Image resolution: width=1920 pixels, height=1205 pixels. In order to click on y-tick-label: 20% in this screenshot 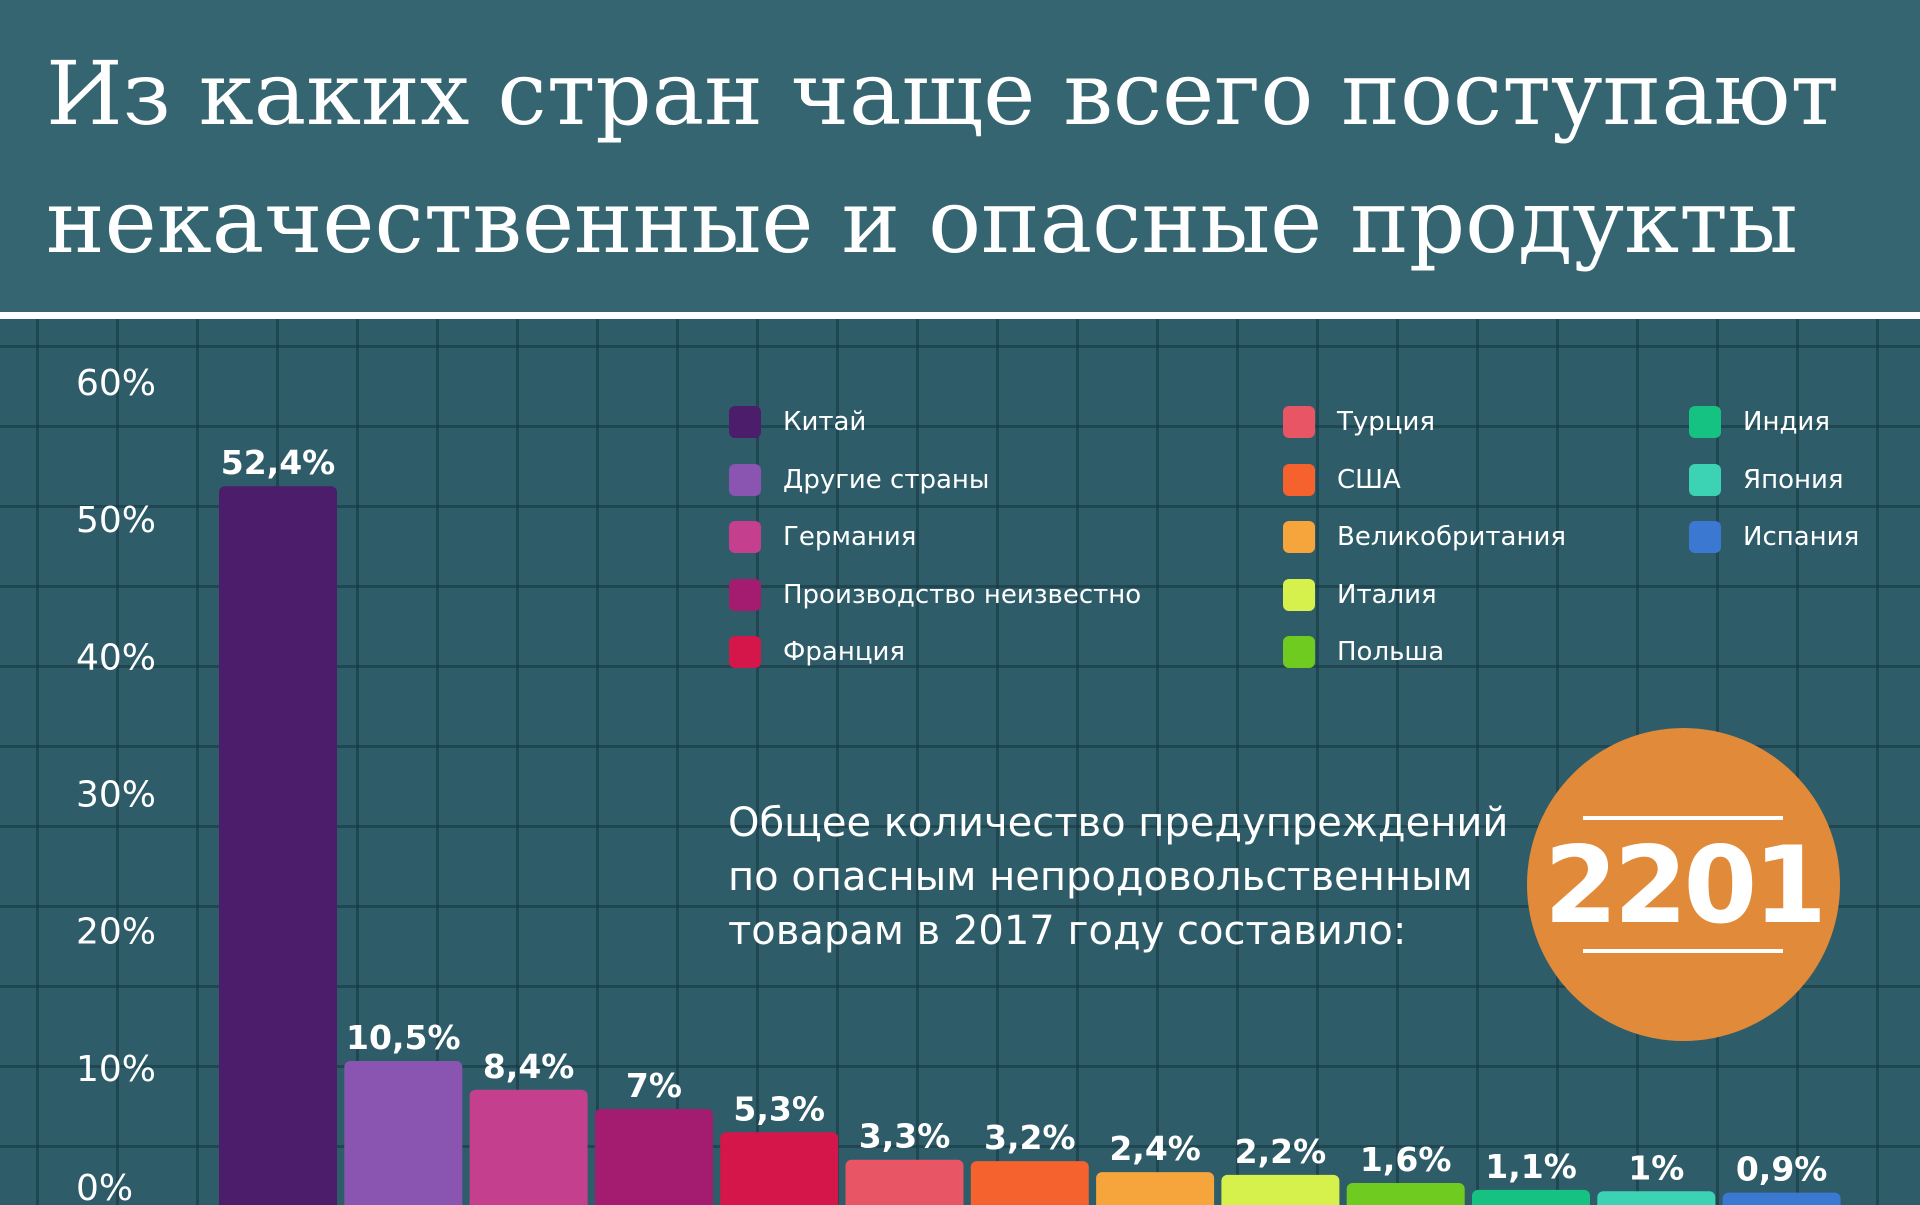, I will do `click(116, 932)`.